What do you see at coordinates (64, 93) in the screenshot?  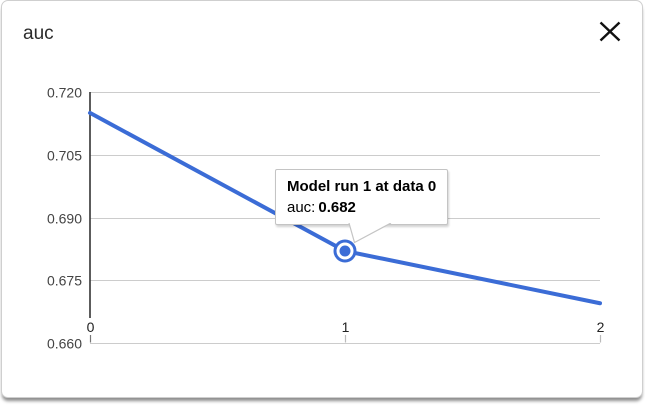 I see `y-axis-tick-label: 0.720` at bounding box center [64, 93].